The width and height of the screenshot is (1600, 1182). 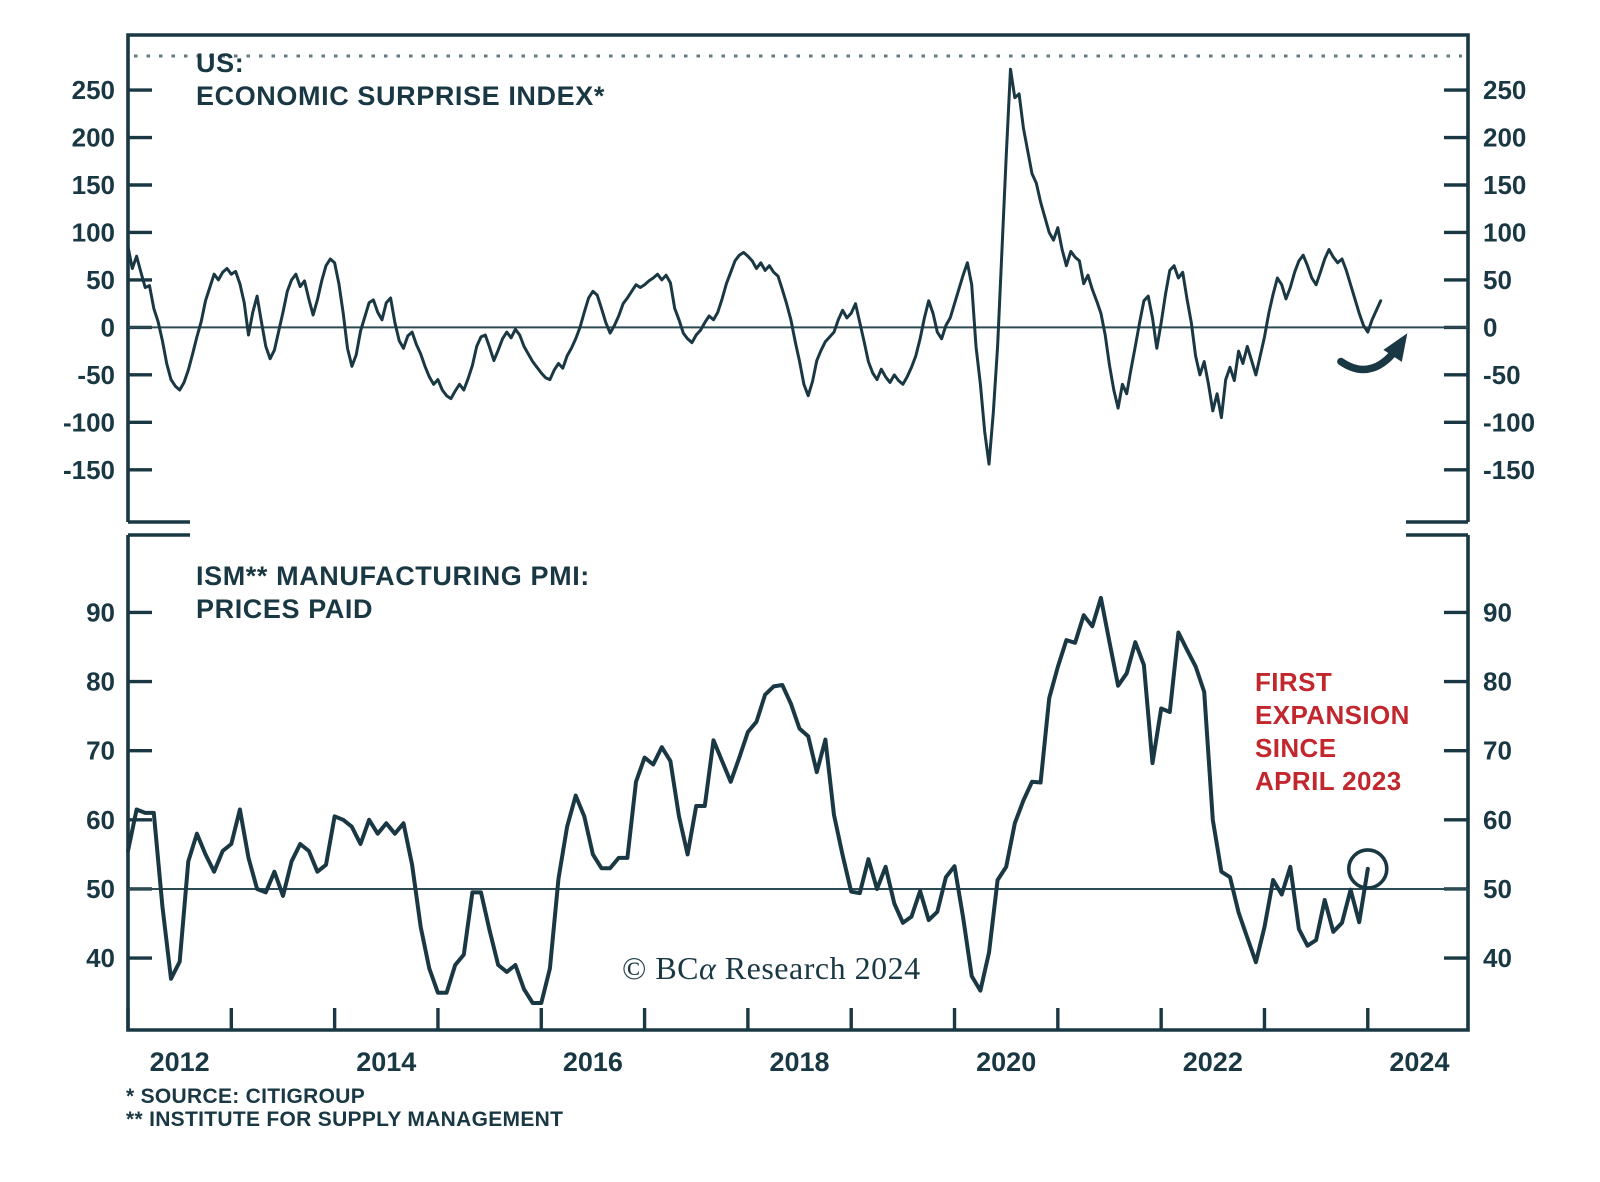 What do you see at coordinates (180, 1062) in the screenshot?
I see `x-axis-year-label: 2012` at bounding box center [180, 1062].